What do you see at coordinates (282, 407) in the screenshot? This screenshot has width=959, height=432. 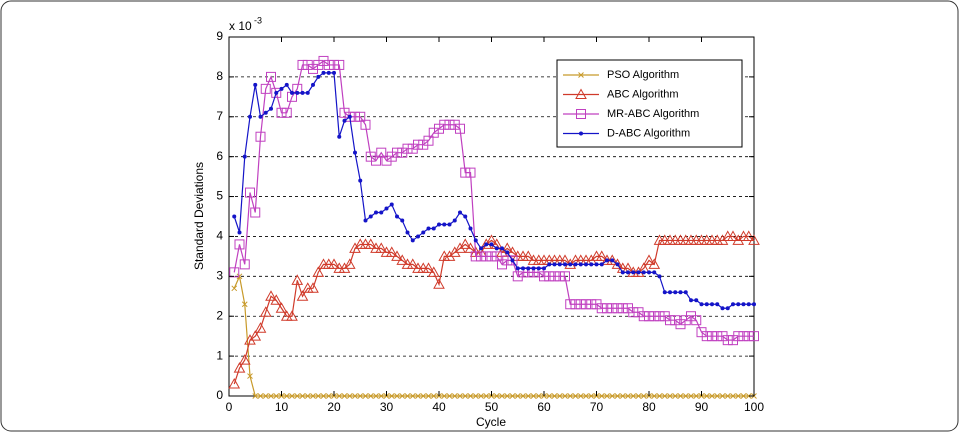 I see `x-tick-label: 10` at bounding box center [282, 407].